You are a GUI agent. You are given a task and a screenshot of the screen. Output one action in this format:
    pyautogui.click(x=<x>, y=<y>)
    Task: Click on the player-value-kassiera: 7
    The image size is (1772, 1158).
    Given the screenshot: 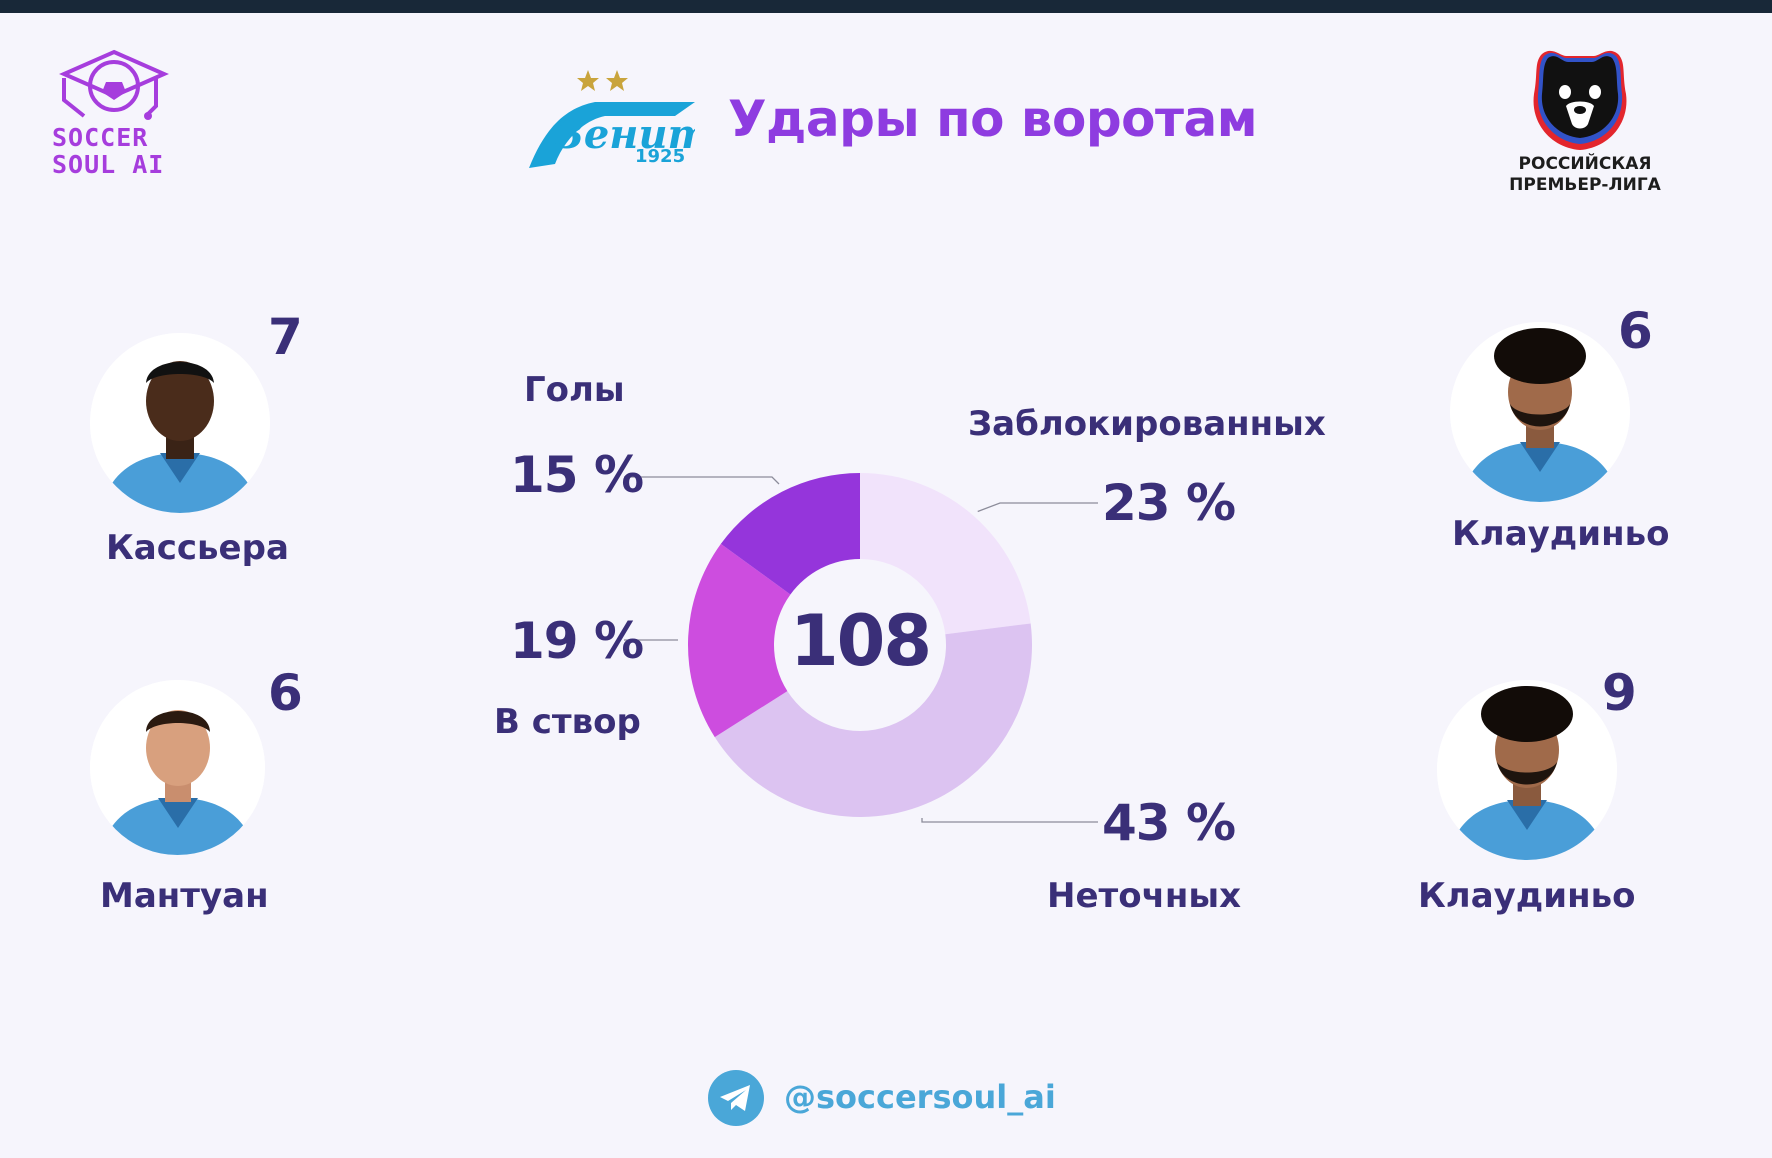 What is the action you would take?
    pyautogui.click(x=285, y=337)
    